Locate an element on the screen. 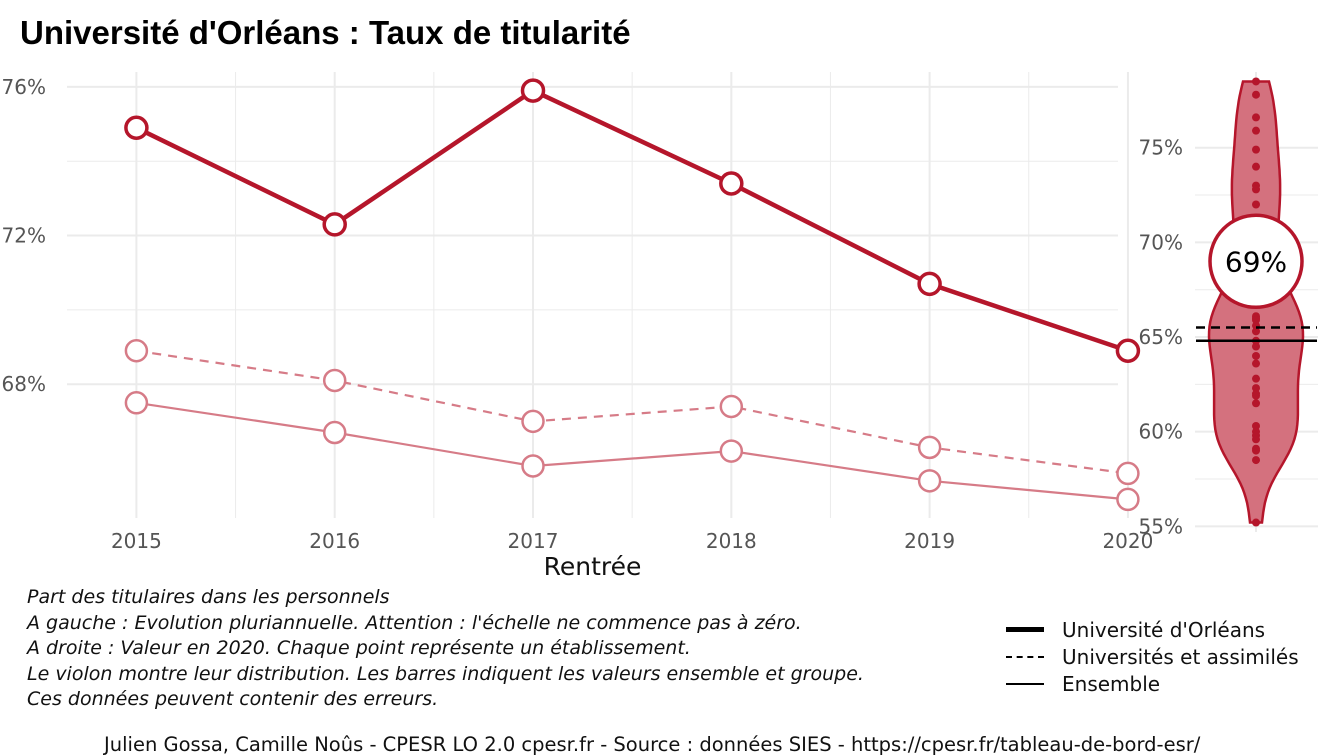  highlight-bubble is located at coordinates (1256, 261).